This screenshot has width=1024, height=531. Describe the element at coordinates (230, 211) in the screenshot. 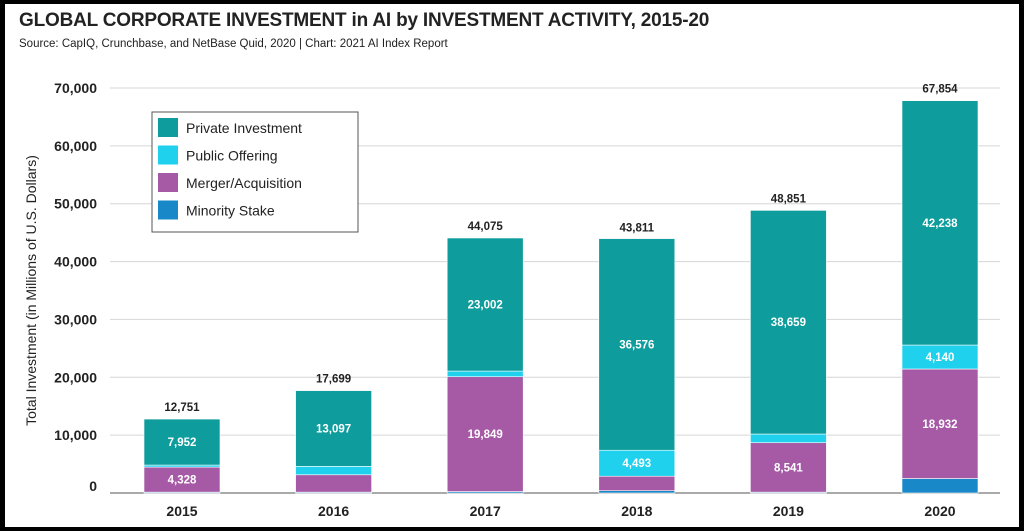

I see `legend-label: Minority Stake` at that location.